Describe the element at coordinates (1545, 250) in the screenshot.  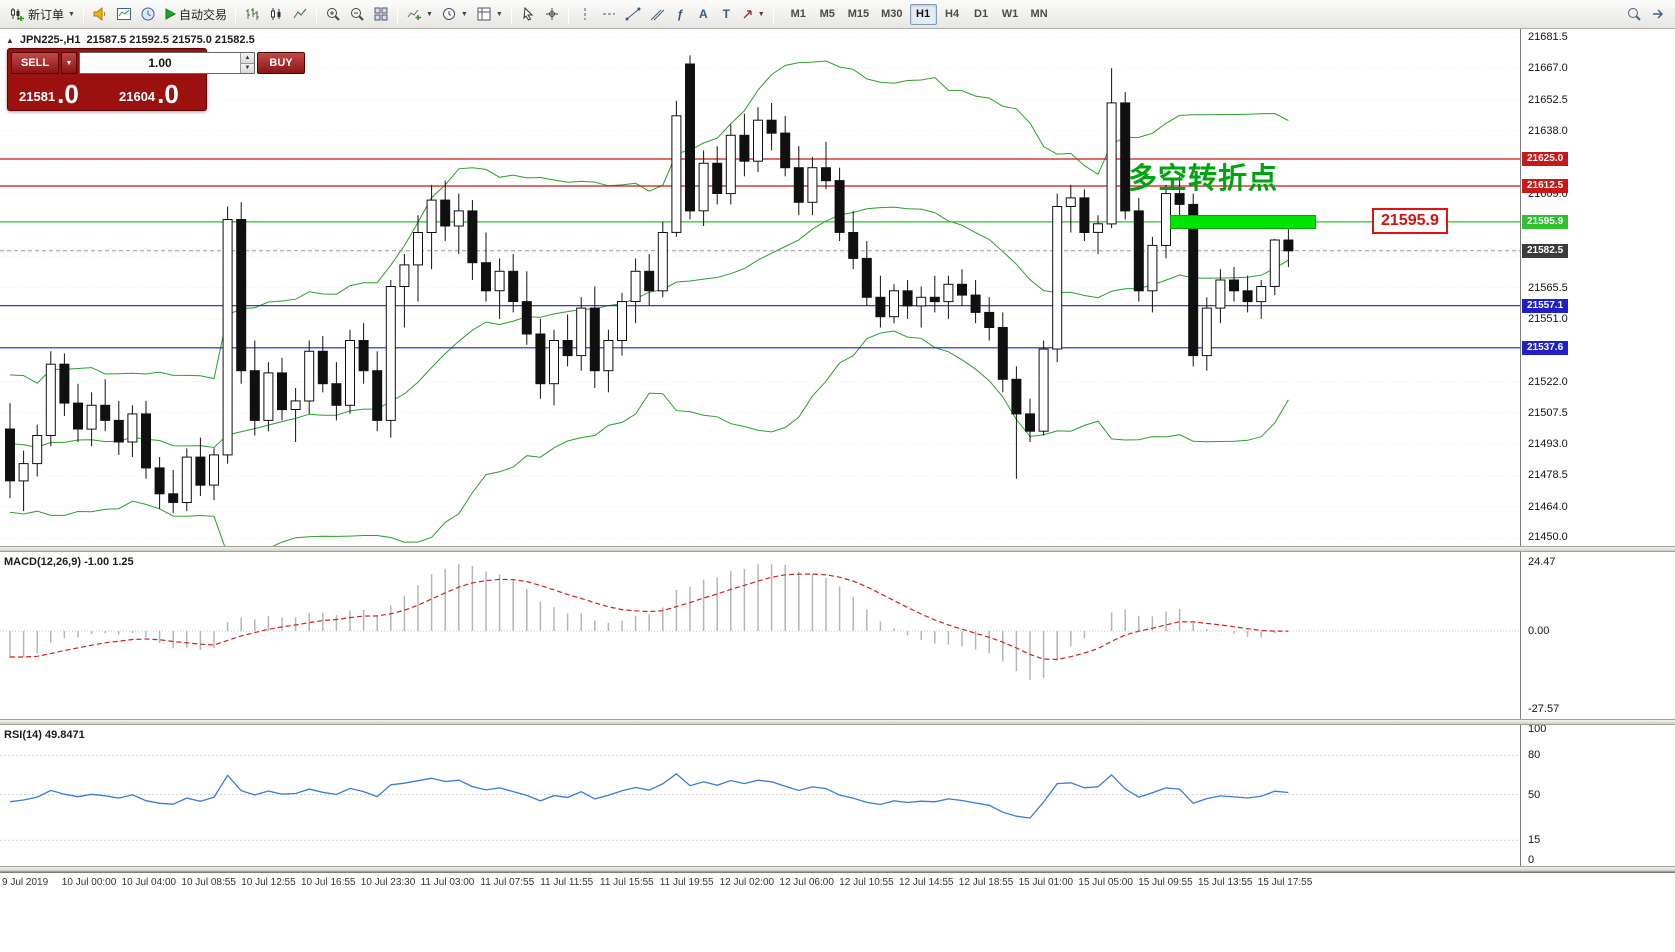
I see `price-marker-badge-current-price: 21582.5` at that location.